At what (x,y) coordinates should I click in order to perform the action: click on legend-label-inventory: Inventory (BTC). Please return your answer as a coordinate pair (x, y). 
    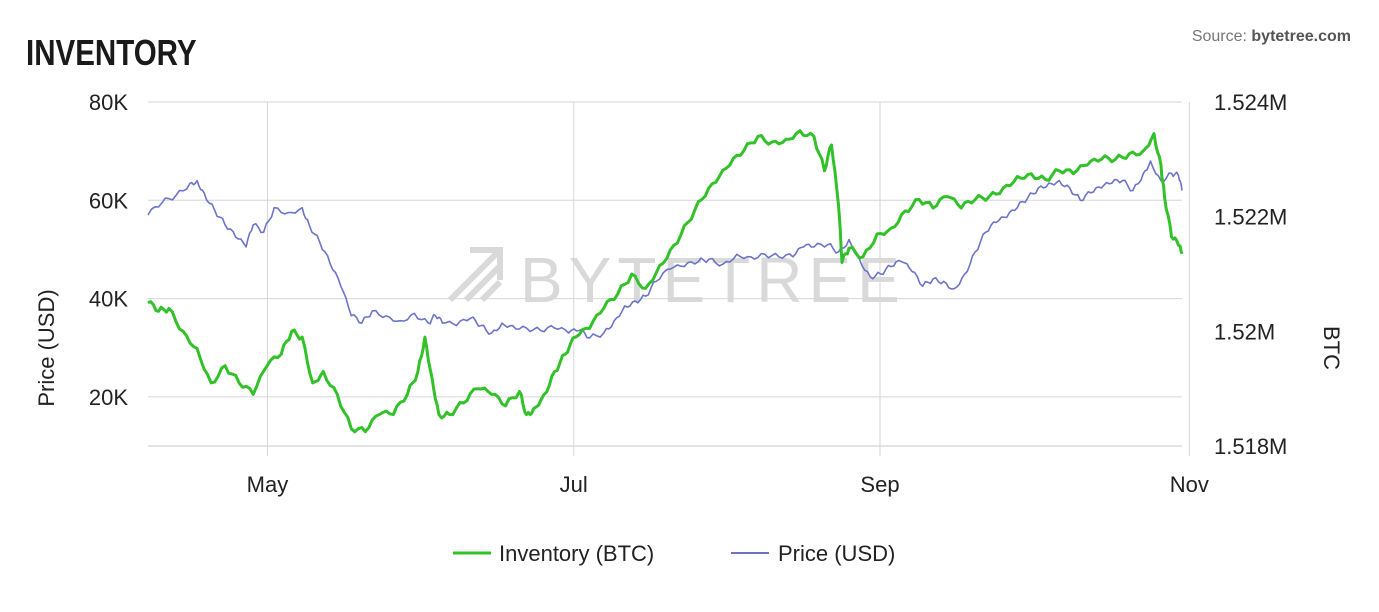
    Looking at the image, I should click on (576, 553).